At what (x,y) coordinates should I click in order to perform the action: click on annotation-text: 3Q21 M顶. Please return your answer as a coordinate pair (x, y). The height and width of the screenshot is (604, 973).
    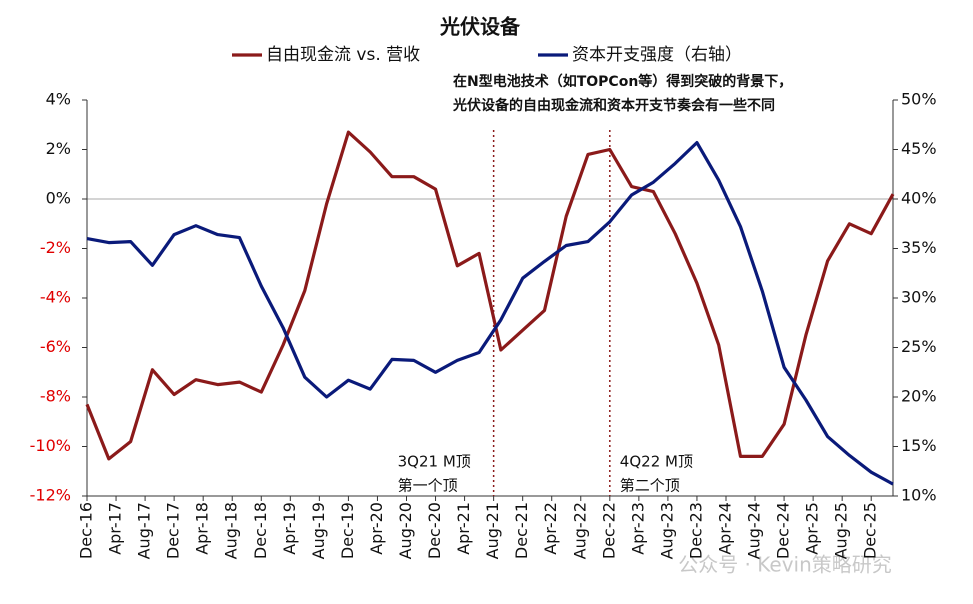
    Looking at the image, I should click on (434, 462).